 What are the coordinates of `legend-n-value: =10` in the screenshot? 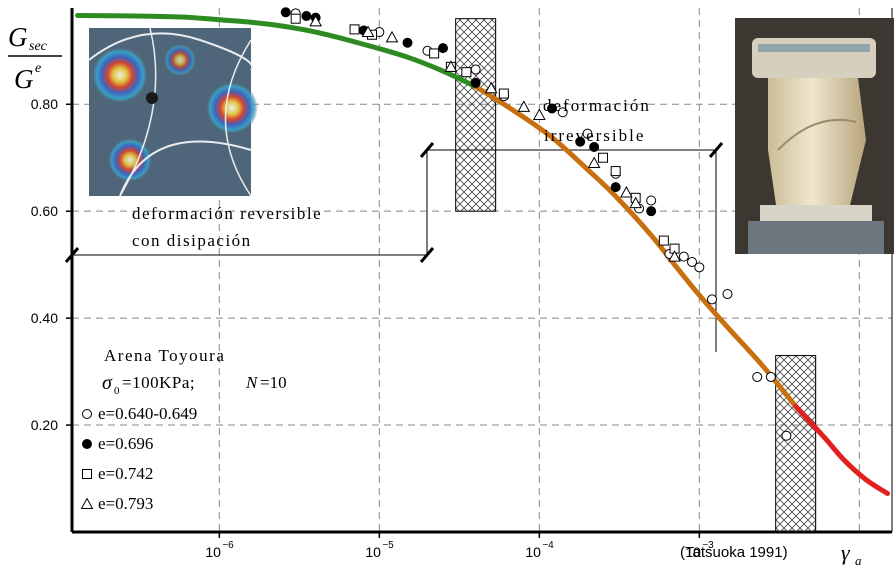 It's located at (273, 382).